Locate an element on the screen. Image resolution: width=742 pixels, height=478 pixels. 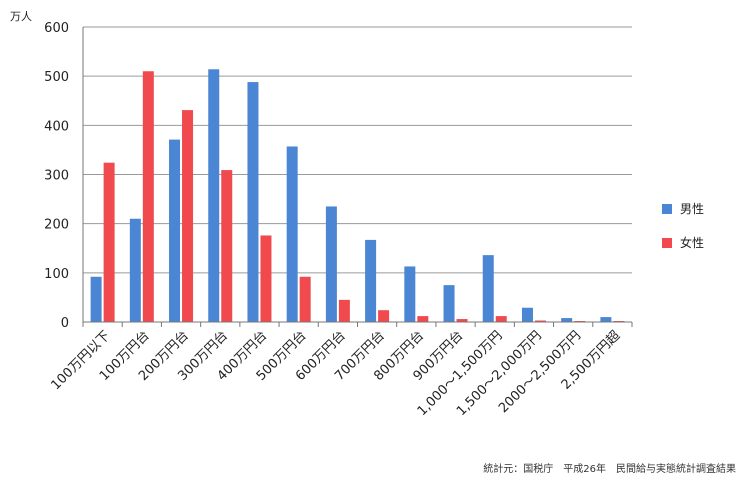
y-tick-labels: 0 100 200 300 400 500 600 is located at coordinates (56, 176).